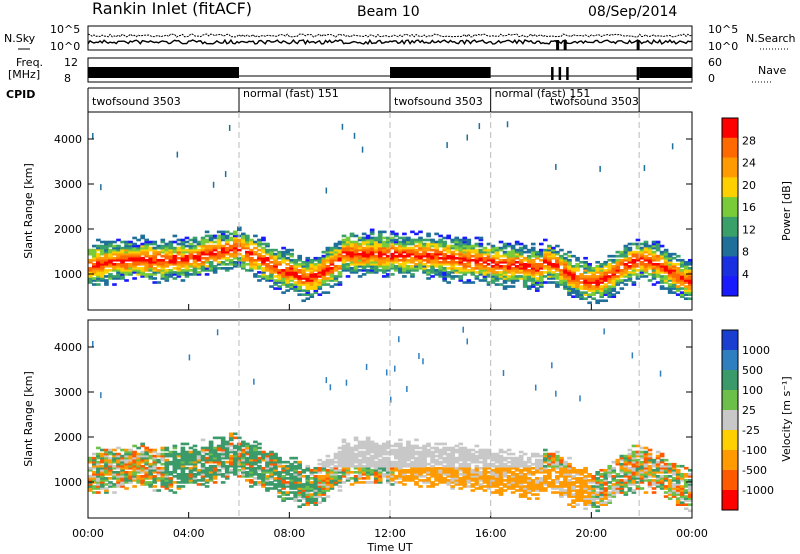  Describe the element at coordinates (330, 387) in the screenshot. I see `sparse-echo` at that location.